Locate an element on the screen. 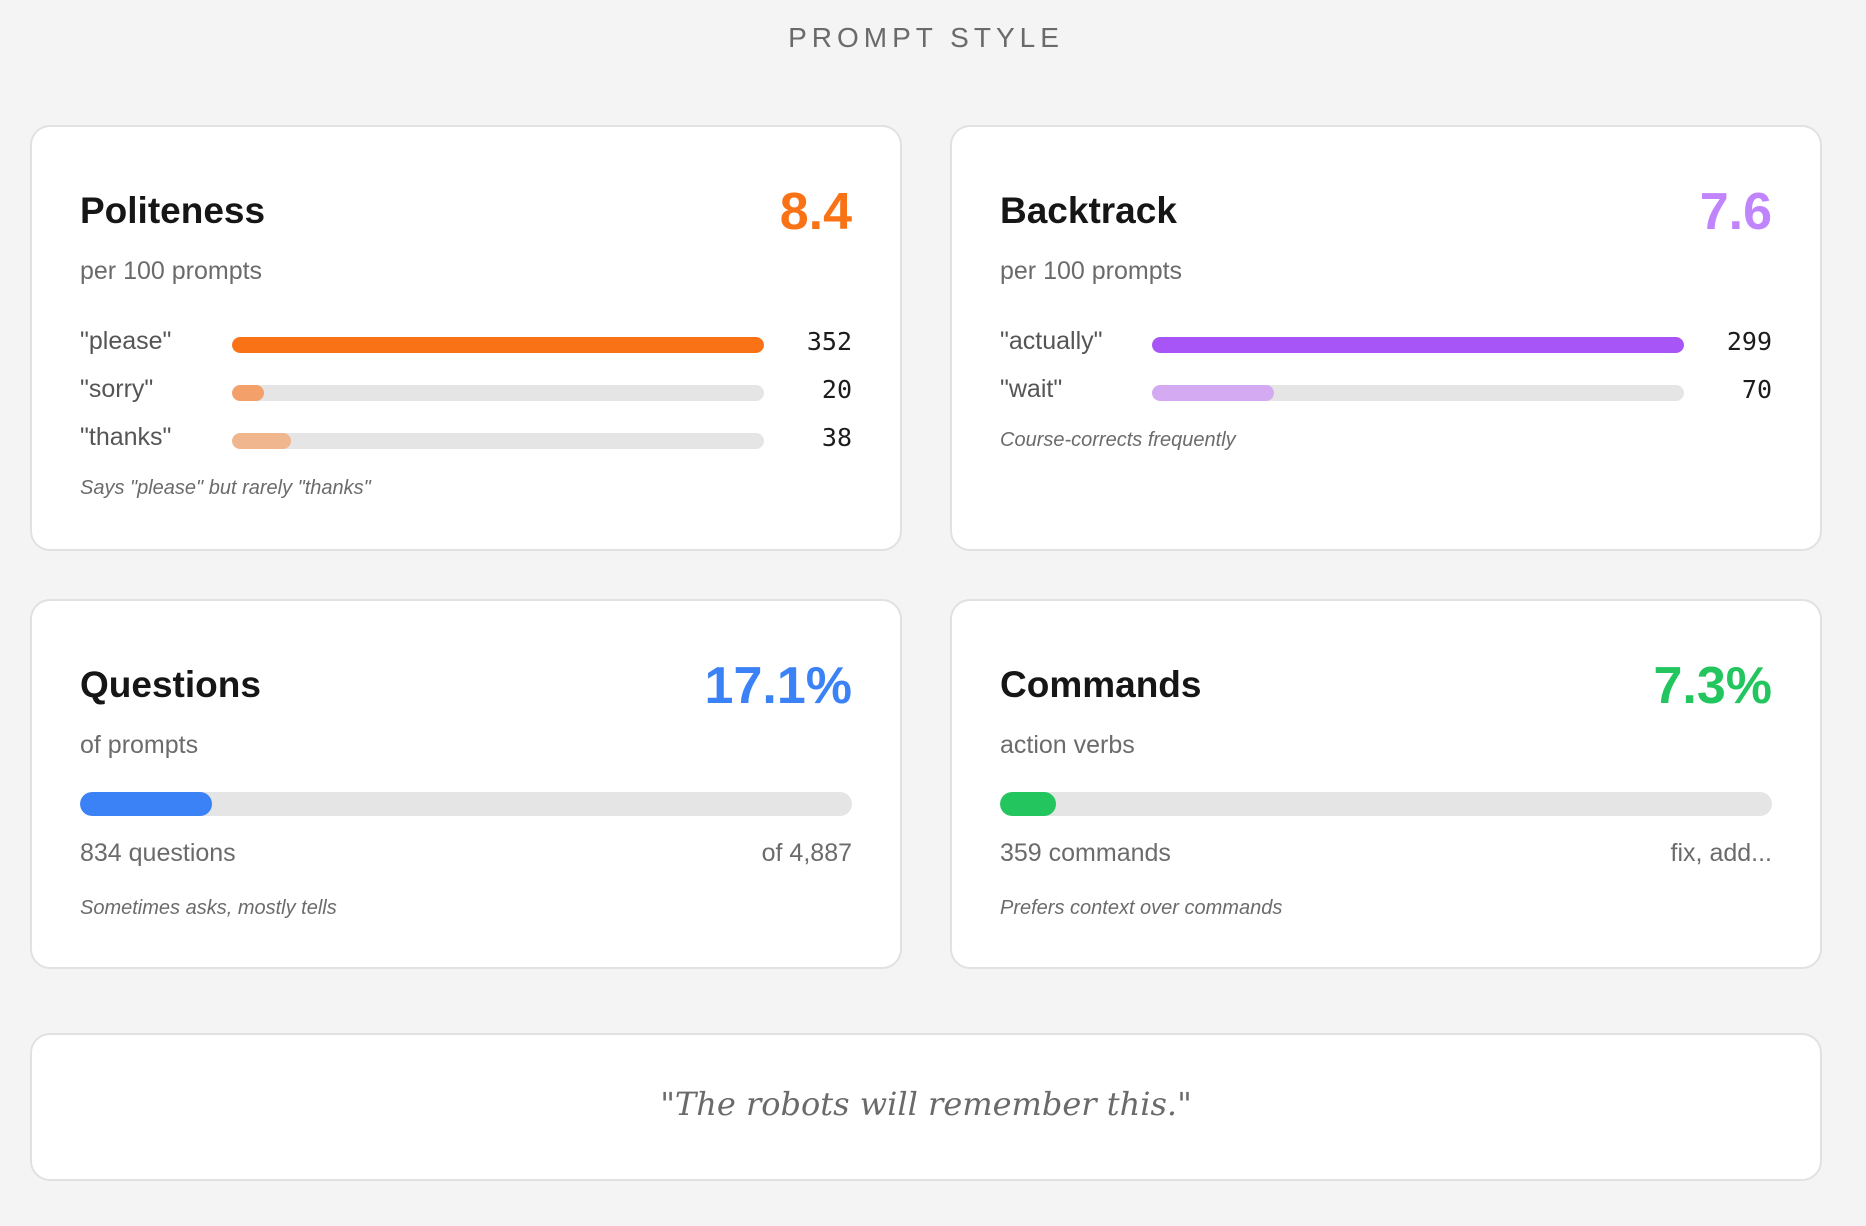  backtrack-title: Backtrack is located at coordinates (1088, 210).